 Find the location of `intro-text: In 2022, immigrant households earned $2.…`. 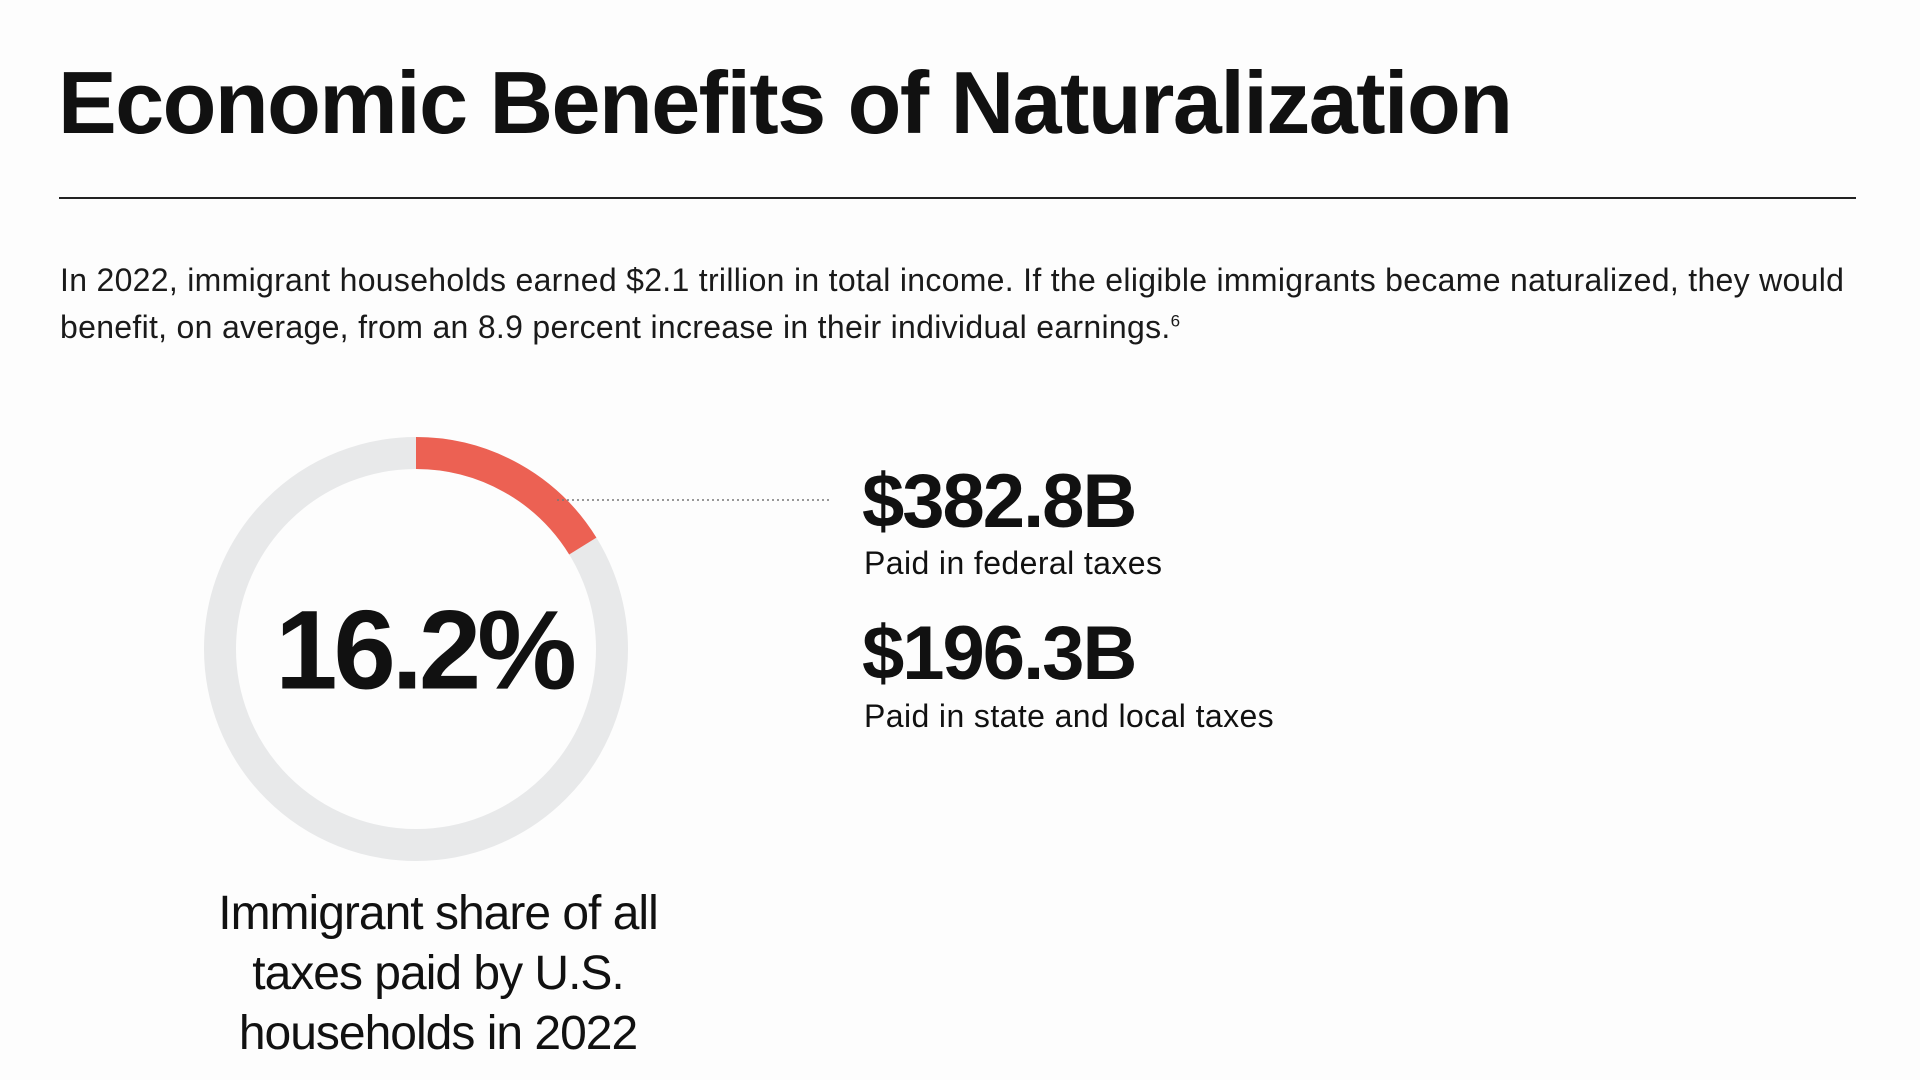

intro-text: In 2022, immigrant households earned $2.… is located at coordinates (952, 303).